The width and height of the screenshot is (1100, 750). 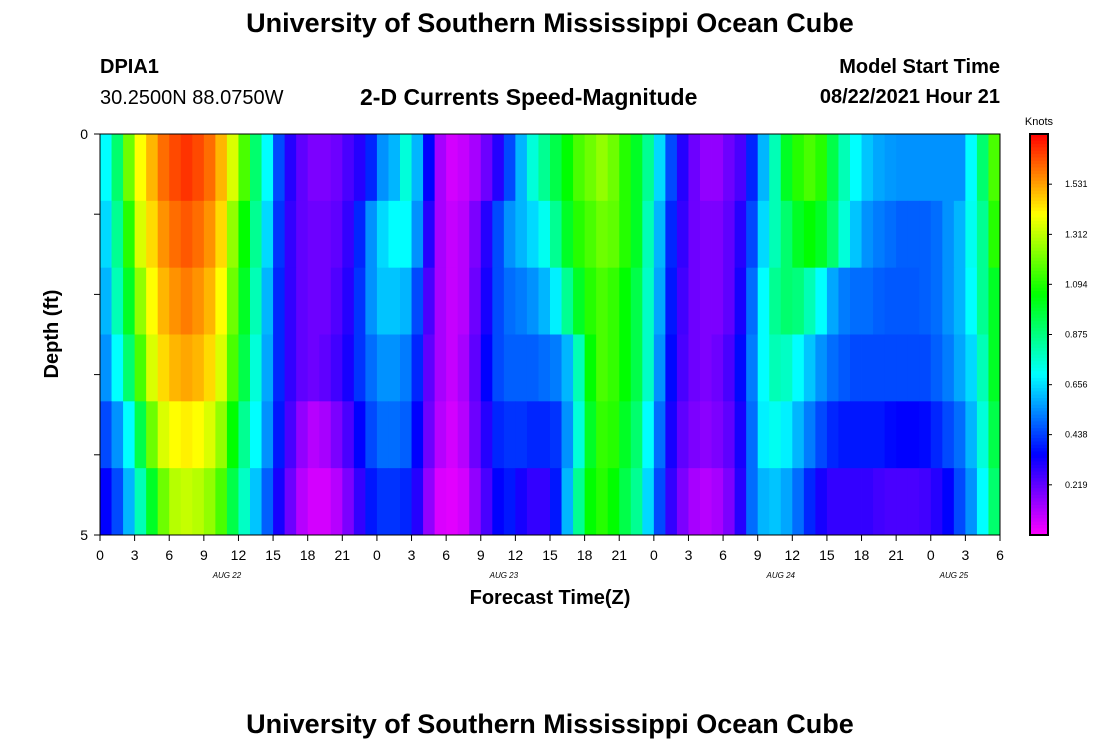 I want to click on colorbar-tick-label: 0.219, so click(x=1076, y=485).